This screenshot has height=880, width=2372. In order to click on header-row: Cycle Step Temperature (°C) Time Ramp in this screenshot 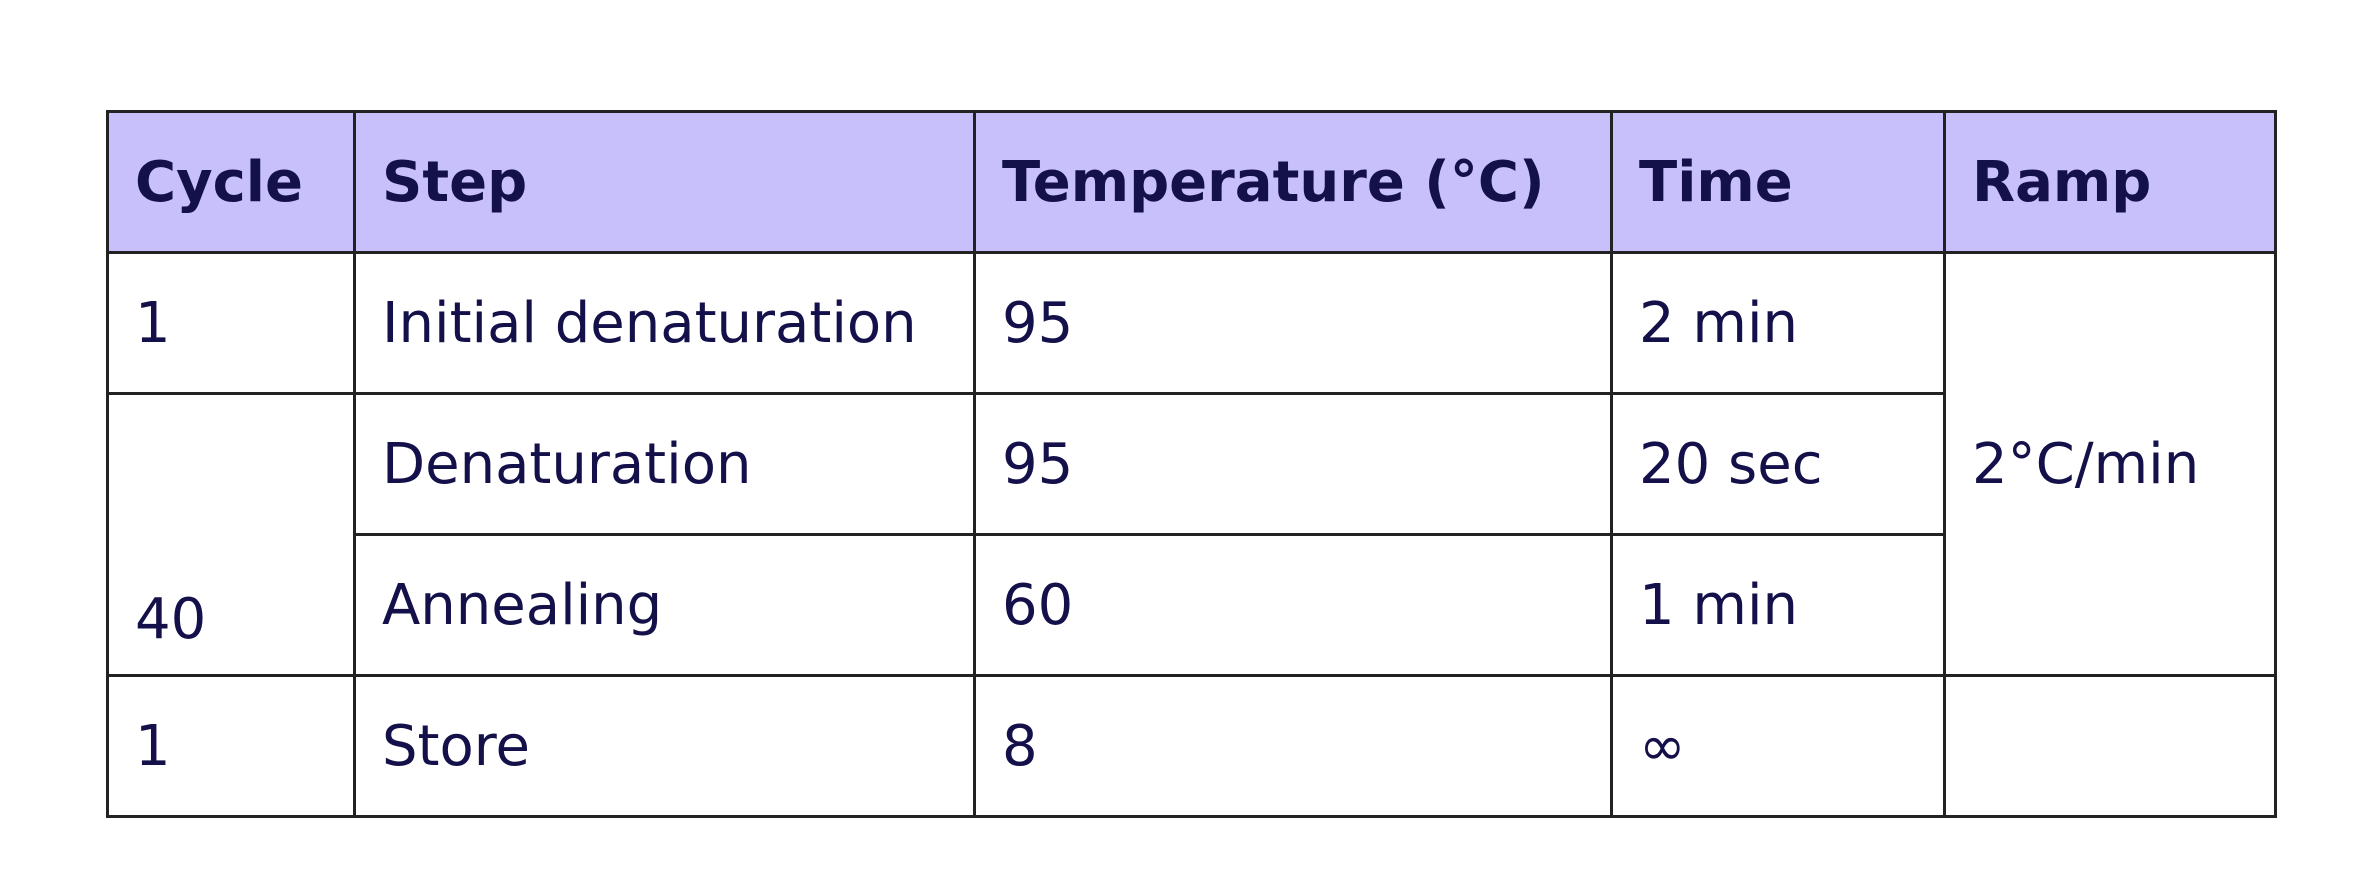, I will do `click(1191, 182)`.